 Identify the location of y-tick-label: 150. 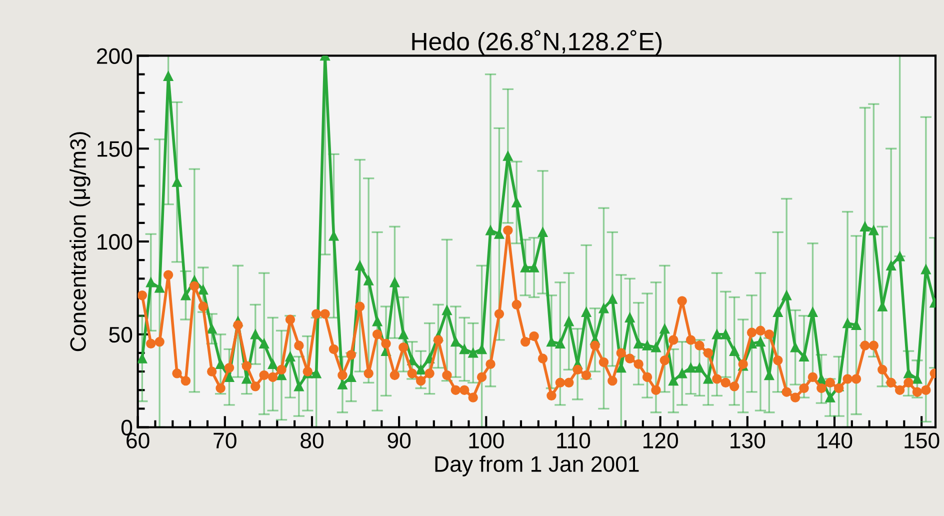
(115, 149).